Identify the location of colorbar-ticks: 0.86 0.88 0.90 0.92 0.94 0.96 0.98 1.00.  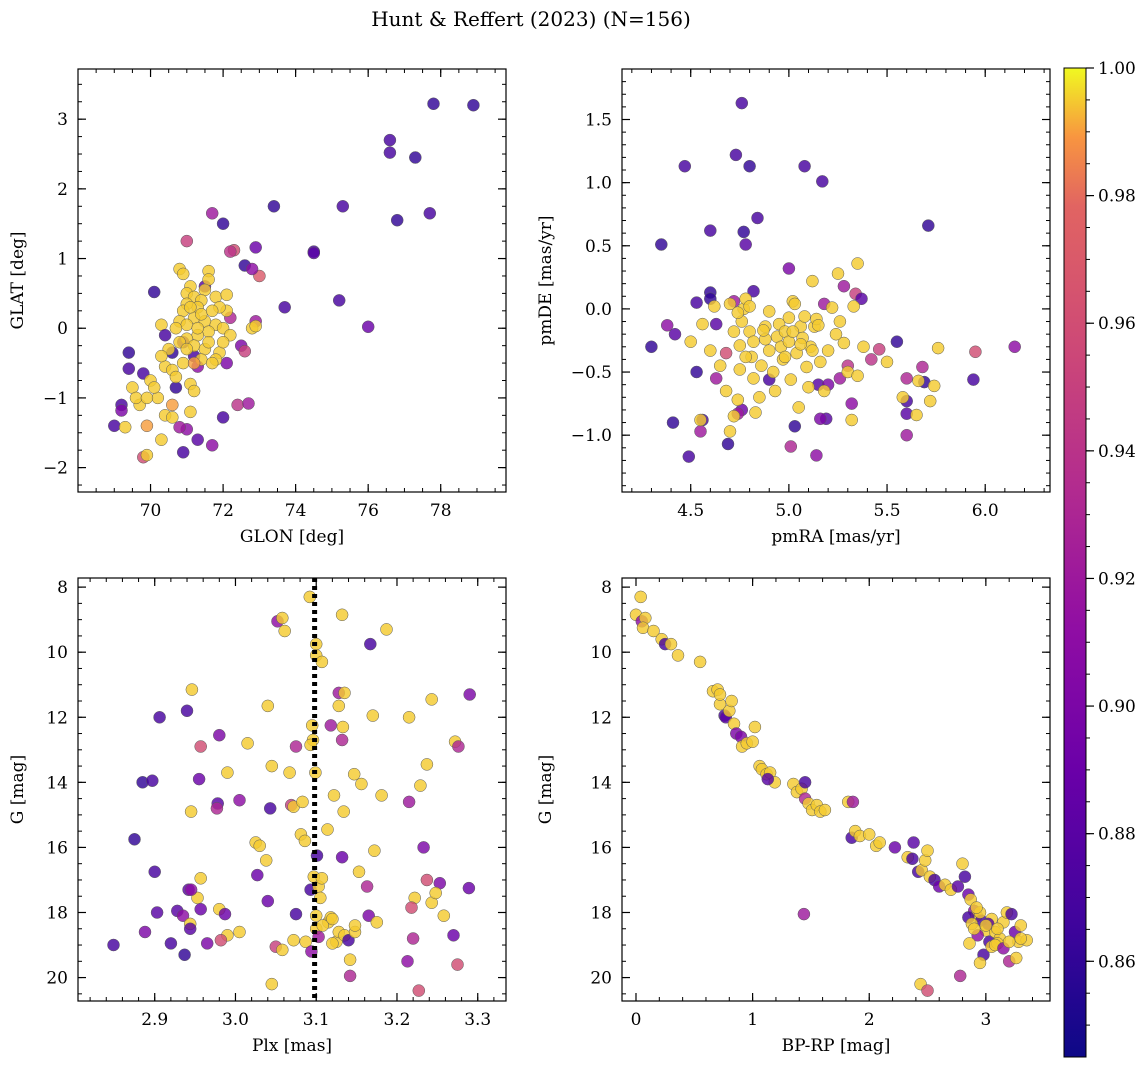
(1111, 542).